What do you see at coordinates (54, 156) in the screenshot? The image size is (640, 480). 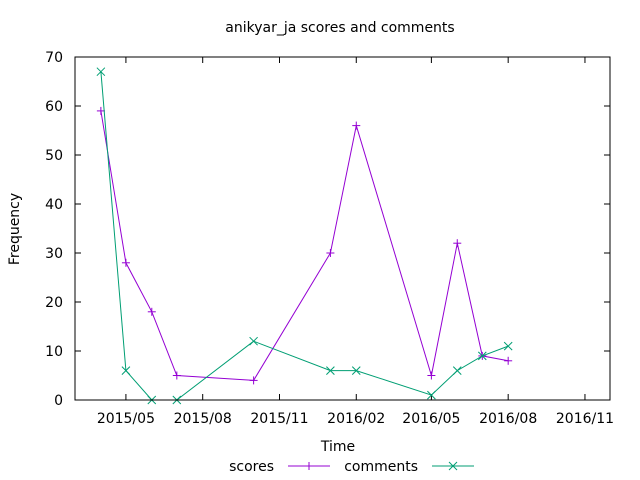 I see `y-tick-label: 50` at bounding box center [54, 156].